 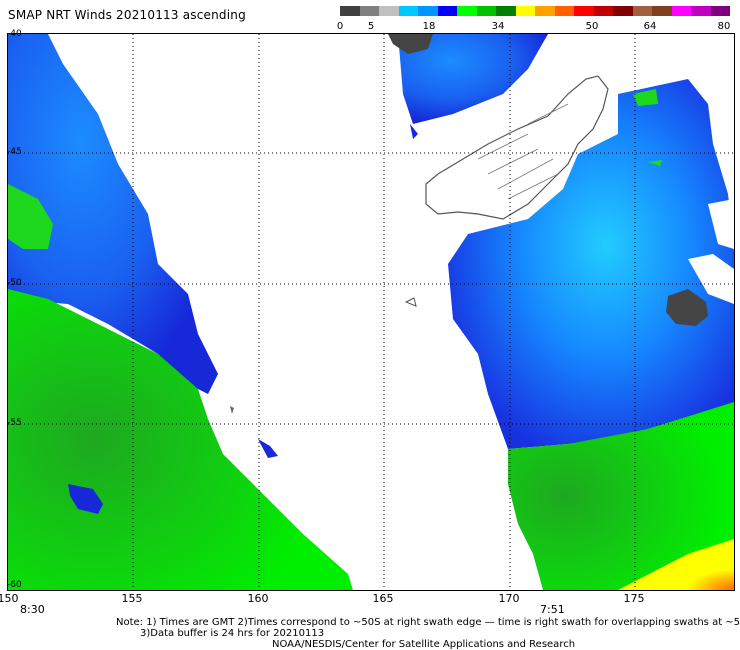 What do you see at coordinates (258, 598) in the screenshot?
I see `lon-label-160: 160` at bounding box center [258, 598].